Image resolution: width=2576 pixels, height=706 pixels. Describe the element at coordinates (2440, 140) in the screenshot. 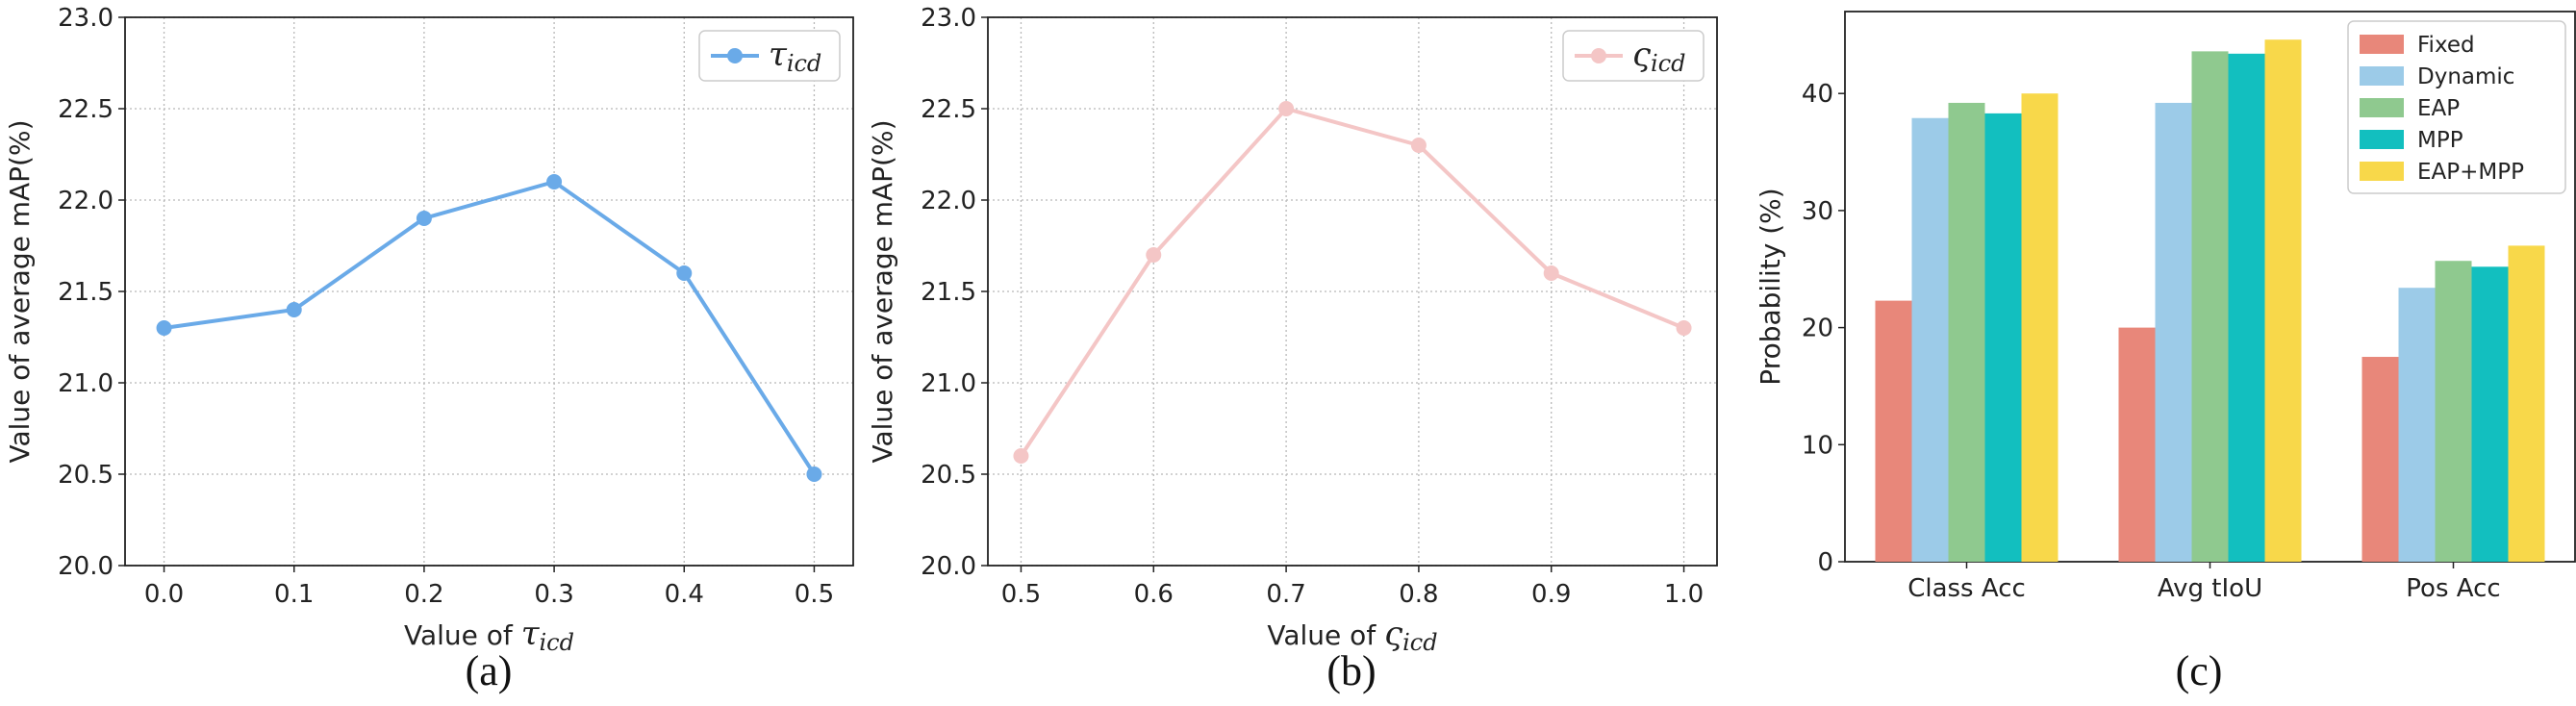

I see `legend-label: MPP` at that location.